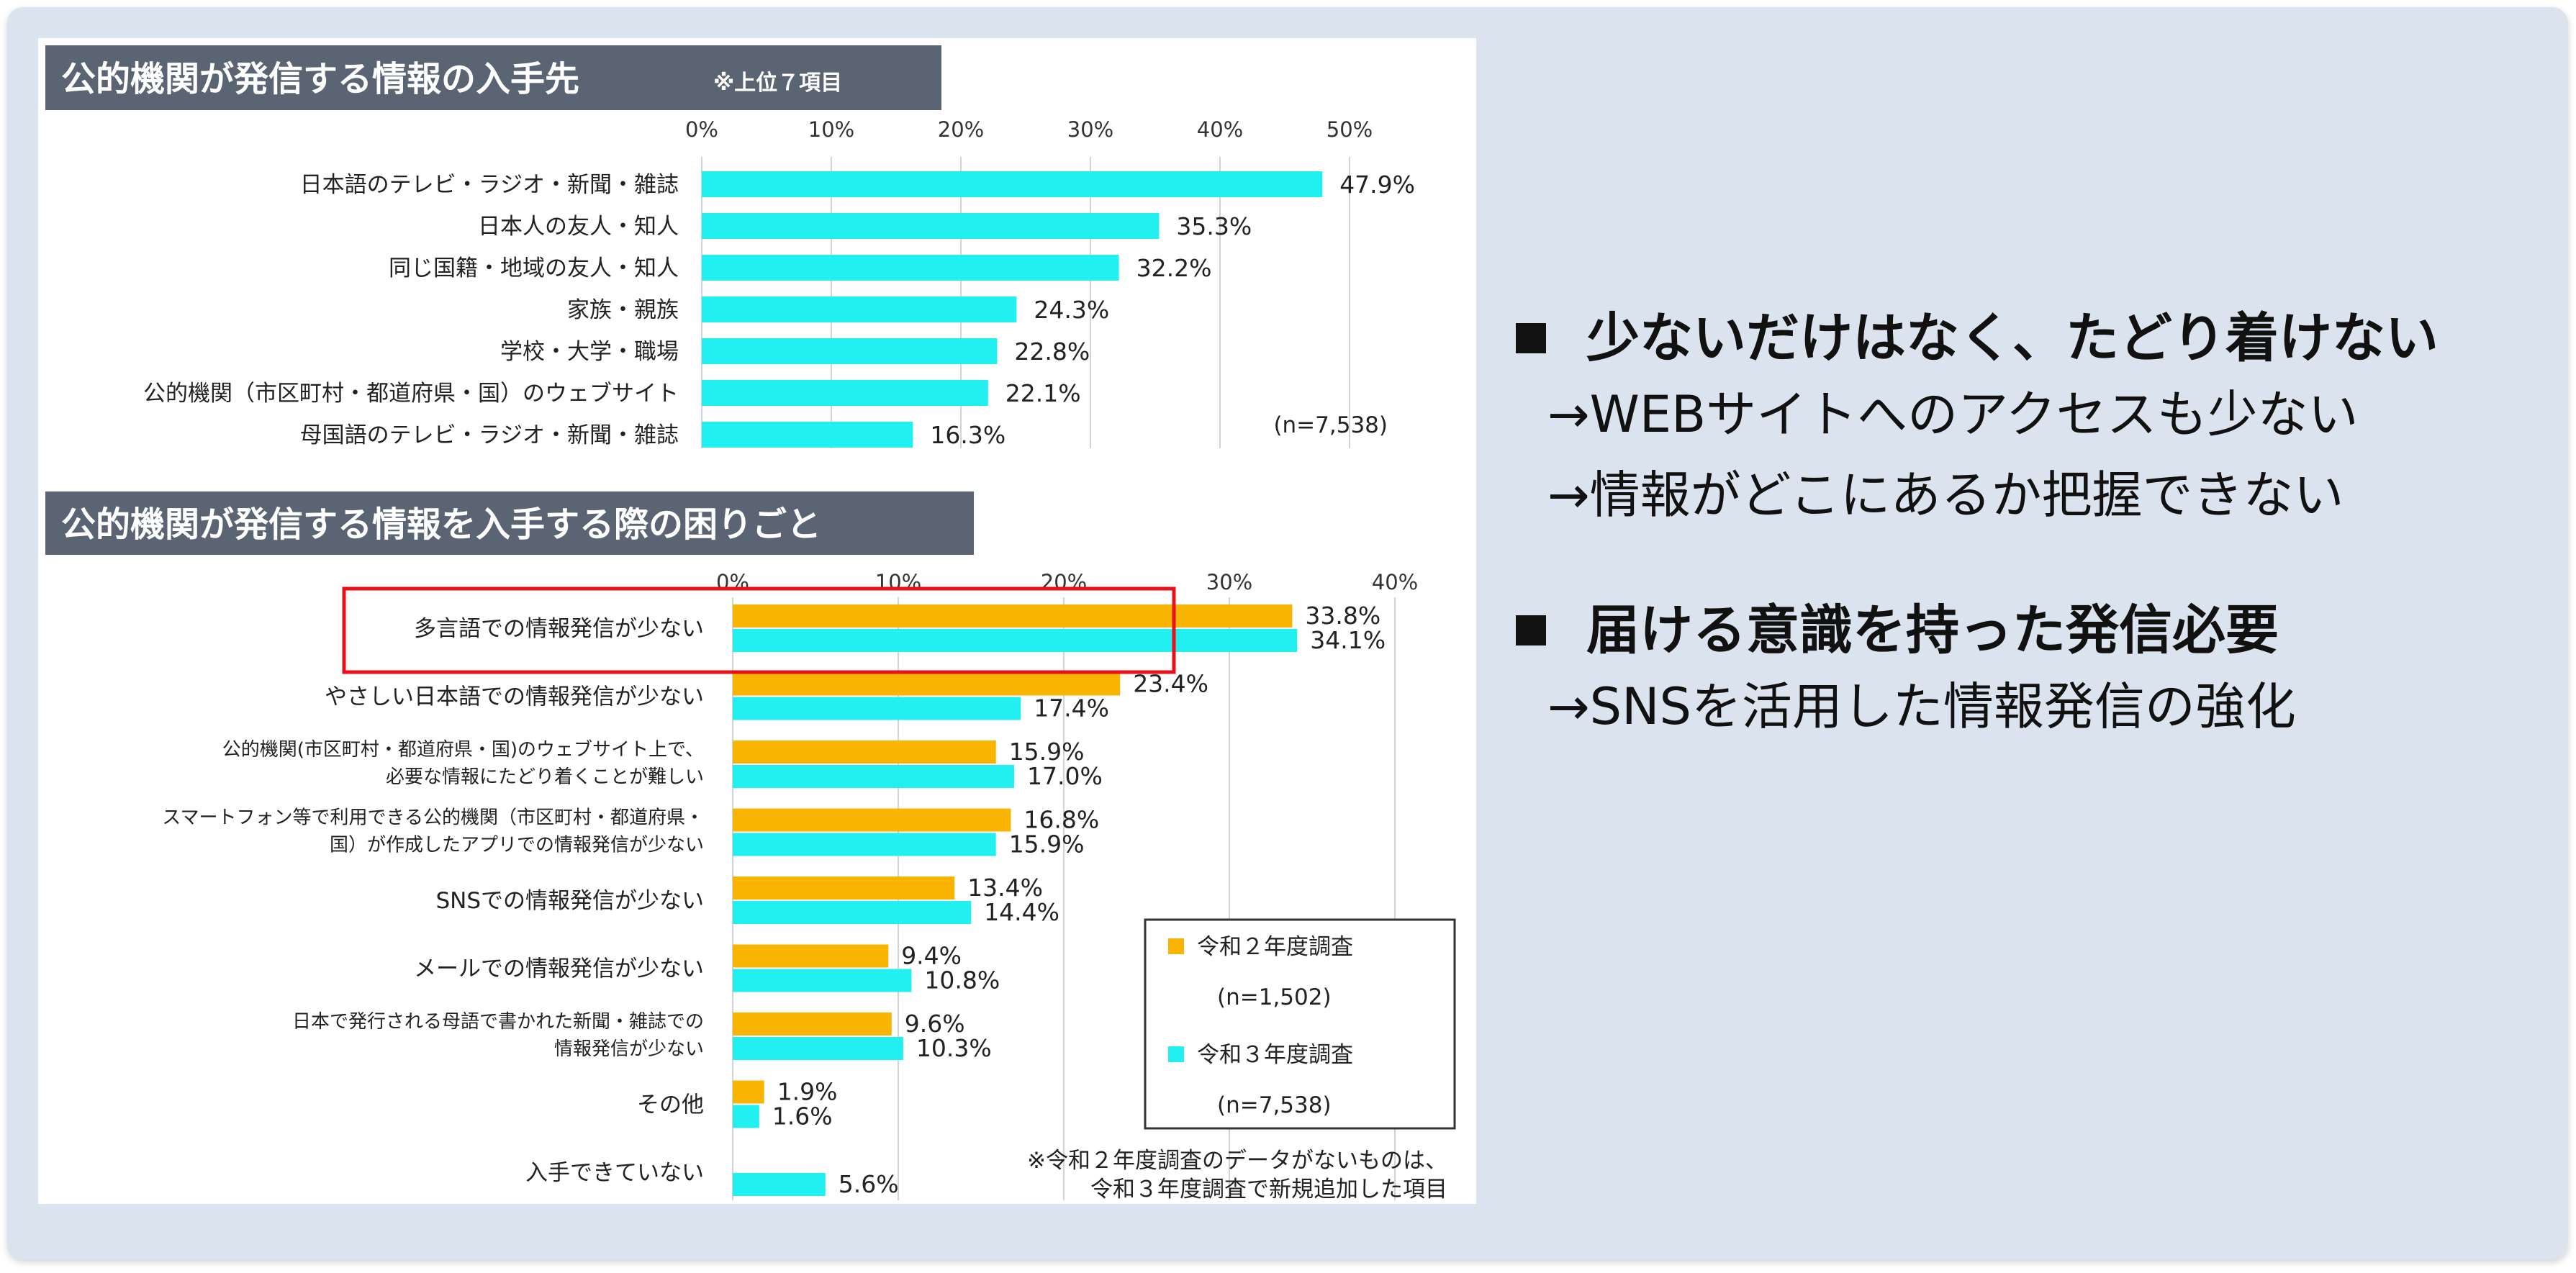  Describe the element at coordinates (670, 1105) in the screenshot. I see `category-label: その他` at that location.